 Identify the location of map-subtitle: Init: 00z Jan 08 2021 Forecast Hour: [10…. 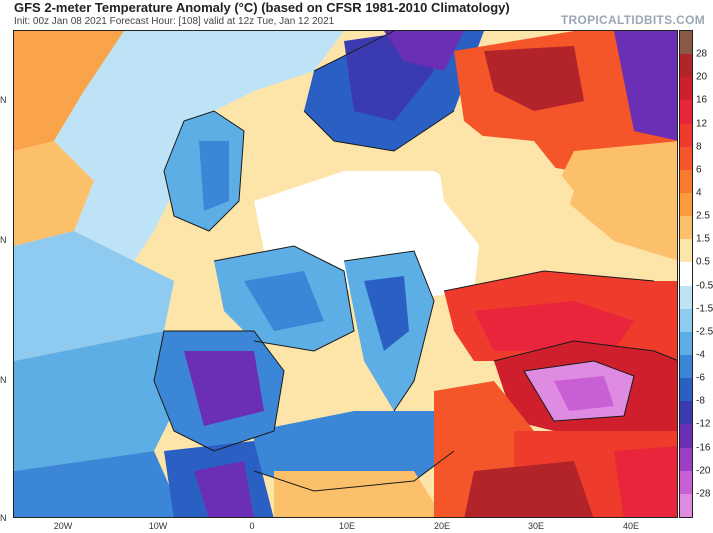
(174, 21).